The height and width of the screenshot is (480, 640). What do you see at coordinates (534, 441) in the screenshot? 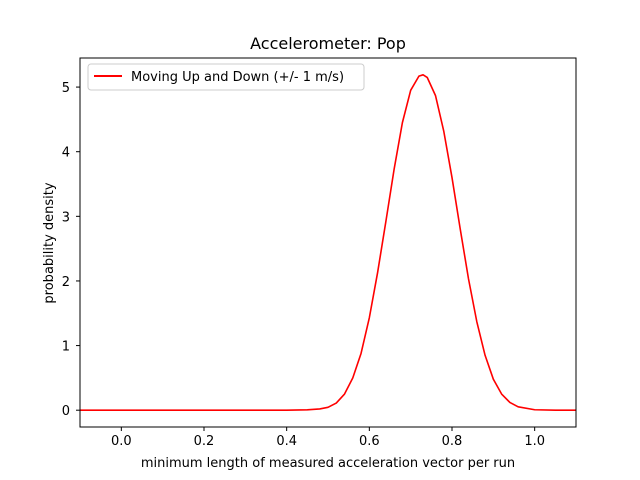
I see `x-tick-label: 1.0` at bounding box center [534, 441].